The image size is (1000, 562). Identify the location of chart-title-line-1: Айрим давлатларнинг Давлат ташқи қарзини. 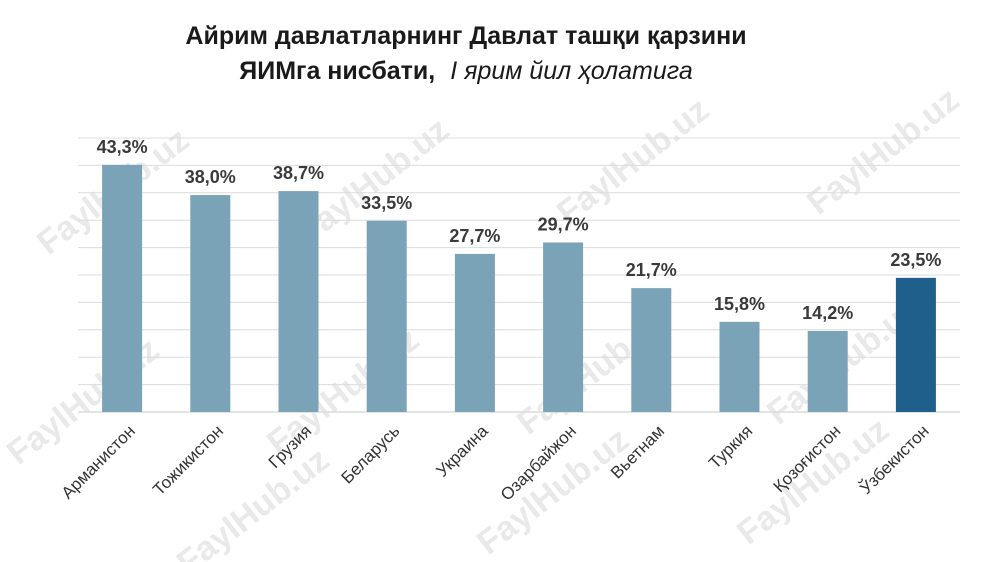
(465, 36).